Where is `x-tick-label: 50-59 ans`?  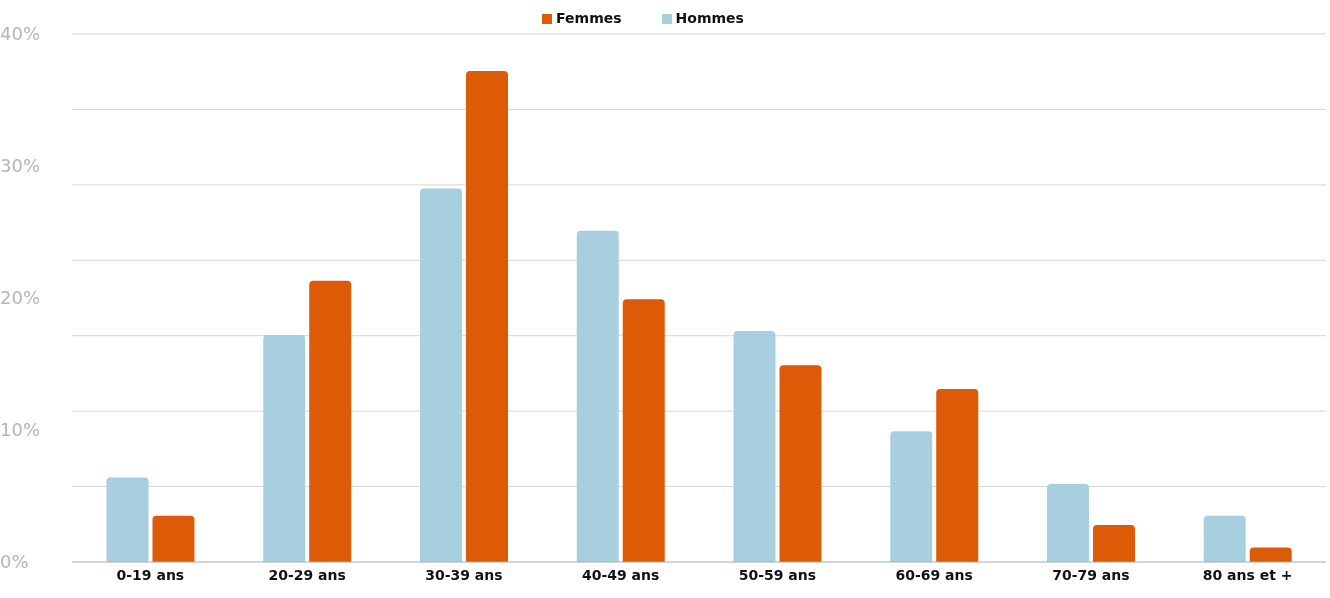
x-tick-label: 50-59 ans is located at coordinates (777, 574).